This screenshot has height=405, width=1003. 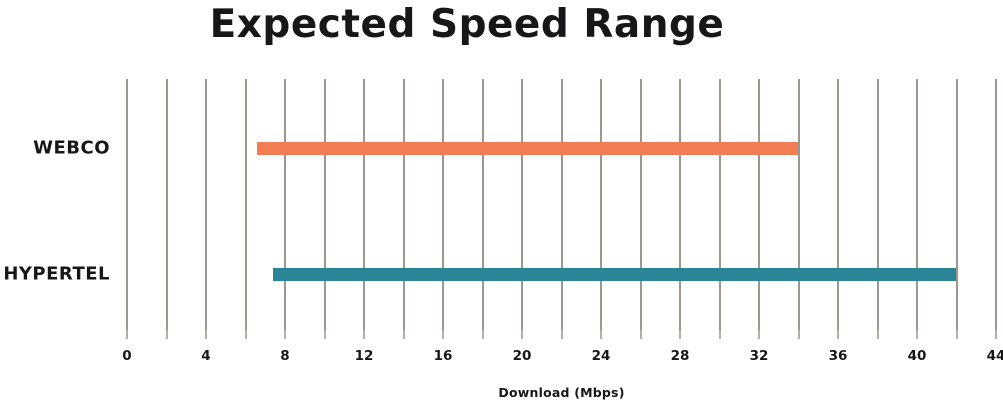 What do you see at coordinates (917, 356) in the screenshot?
I see `x-tick-label: 40` at bounding box center [917, 356].